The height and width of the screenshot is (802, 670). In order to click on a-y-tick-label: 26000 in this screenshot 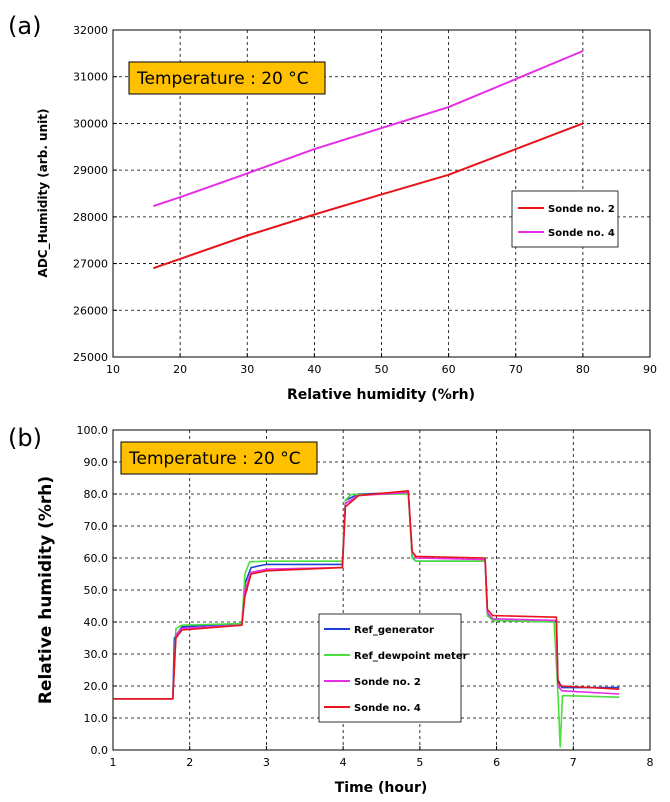, I will do `click(90, 310)`.